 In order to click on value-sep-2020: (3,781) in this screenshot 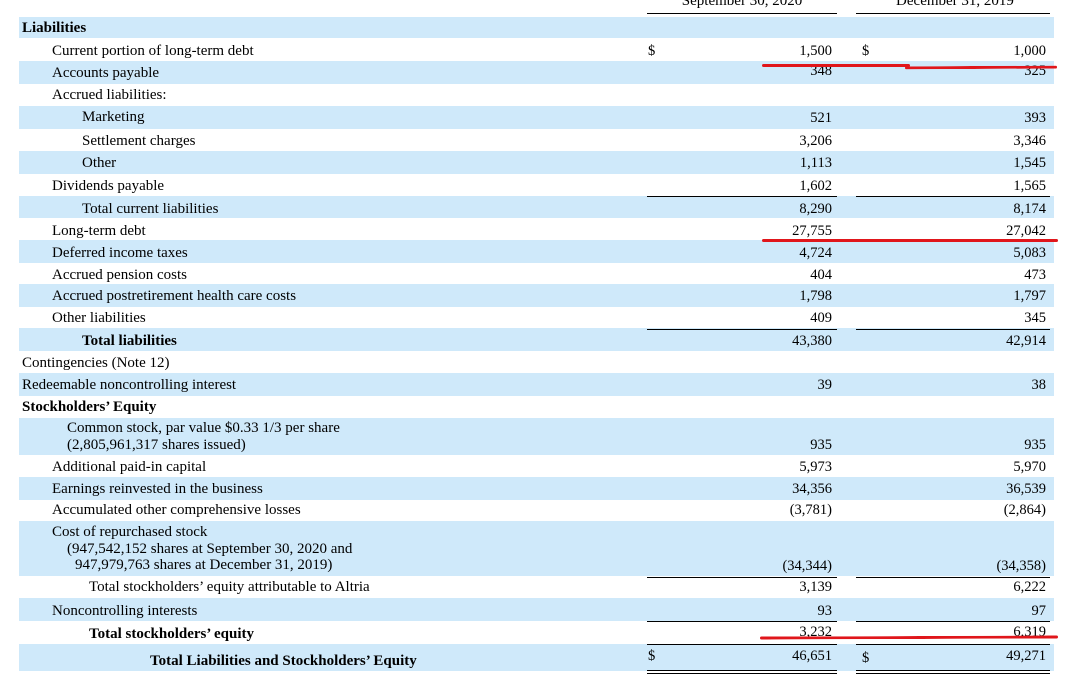, I will do `click(810, 510)`.